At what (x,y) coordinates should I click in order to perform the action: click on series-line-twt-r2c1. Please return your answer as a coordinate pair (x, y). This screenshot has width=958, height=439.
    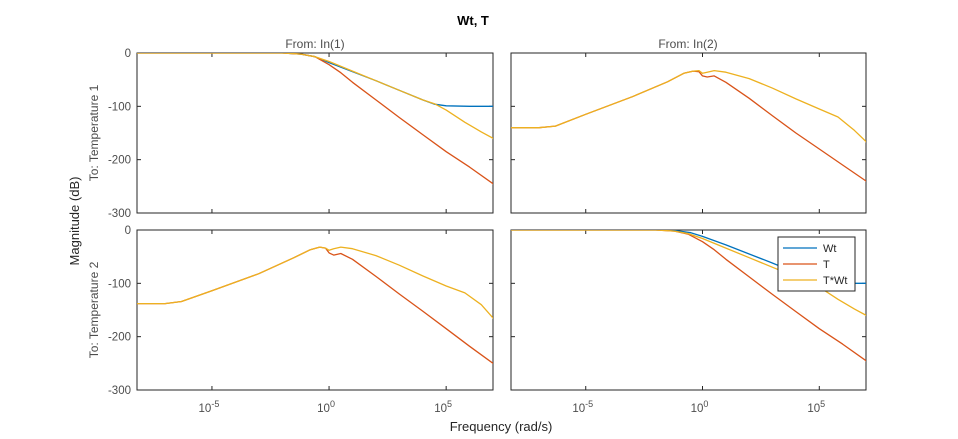
    Looking at the image, I should click on (315, 283).